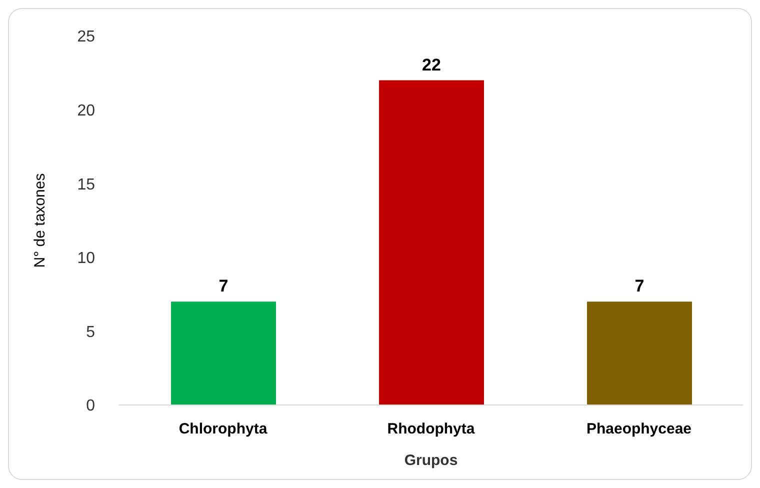 This screenshot has height=488, width=760. I want to click on y-tick-label: 15, so click(86, 185).